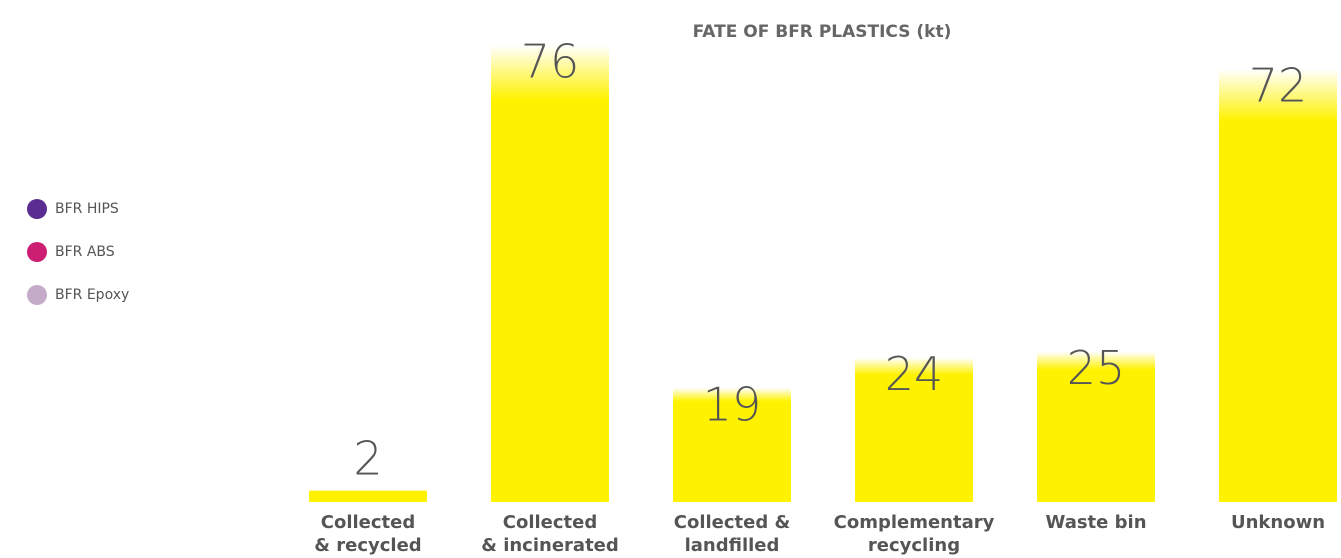 The image size is (1341, 558). I want to click on x-tick-label: & recycled, so click(367, 545).